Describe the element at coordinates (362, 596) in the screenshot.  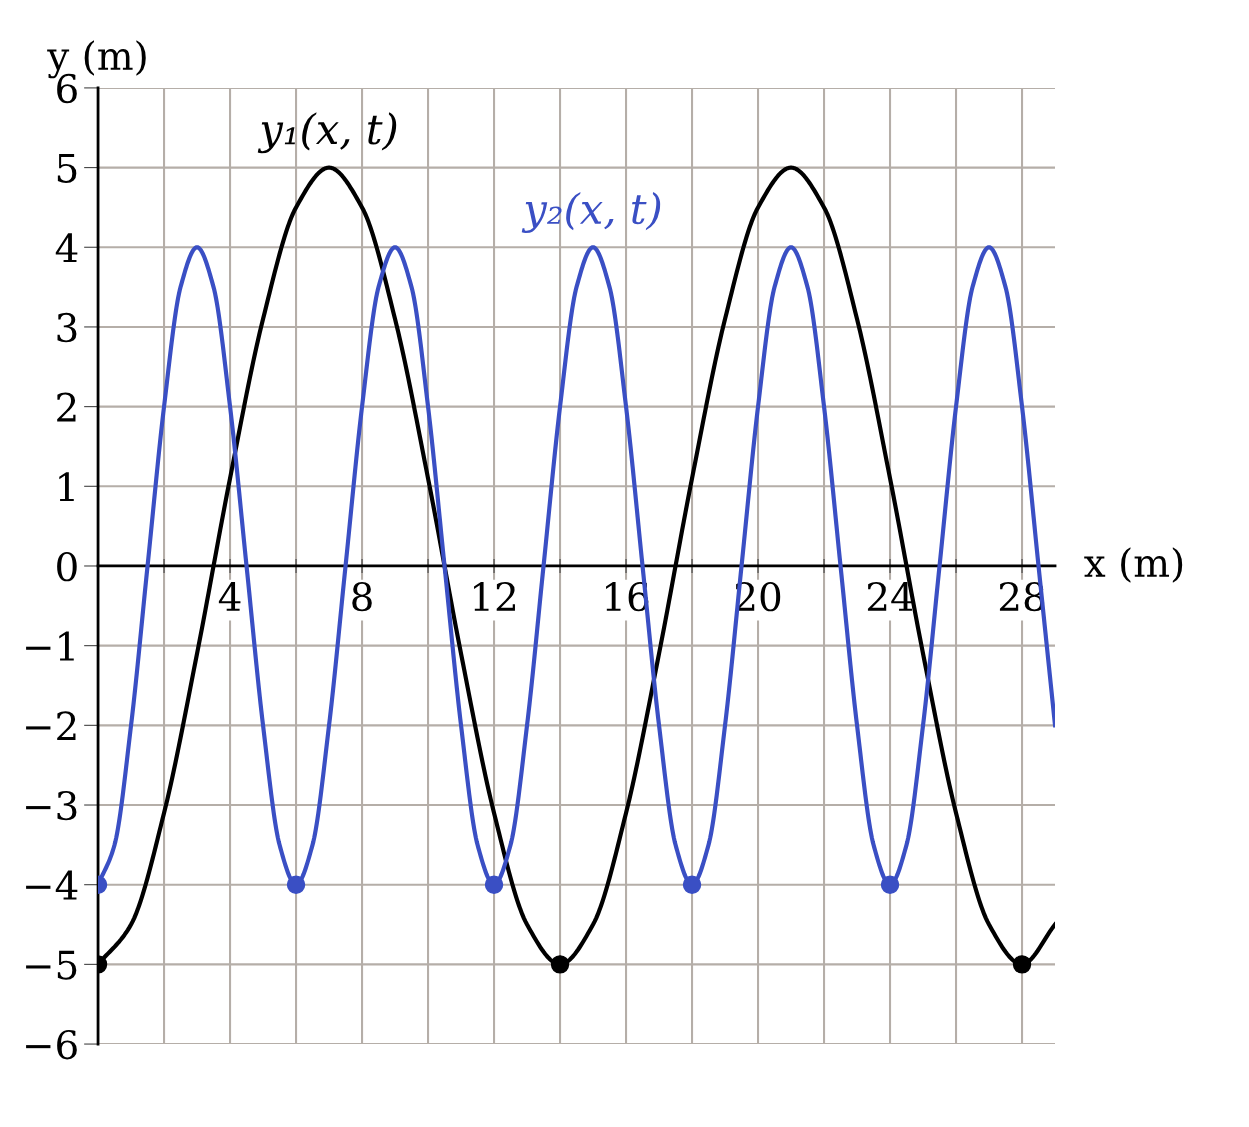
I see `x-tick-label: 8` at that location.